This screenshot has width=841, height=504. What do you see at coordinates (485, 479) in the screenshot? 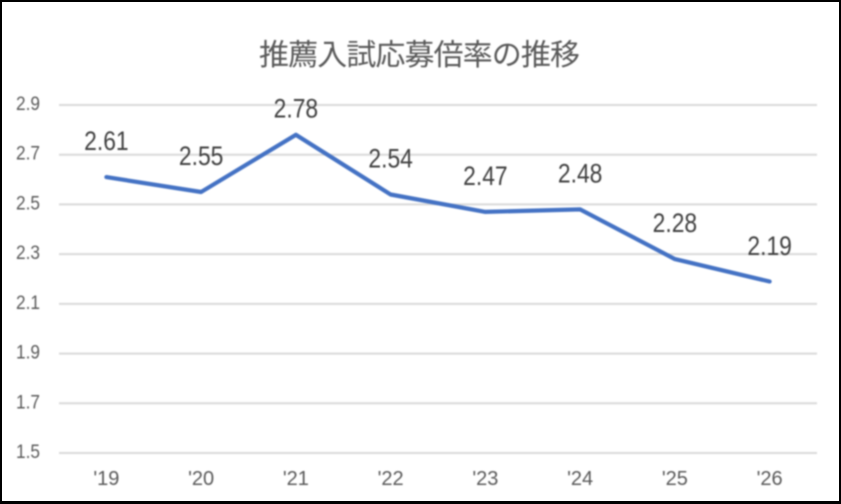
I see `x-axis-tick-label: '23` at bounding box center [485, 479].